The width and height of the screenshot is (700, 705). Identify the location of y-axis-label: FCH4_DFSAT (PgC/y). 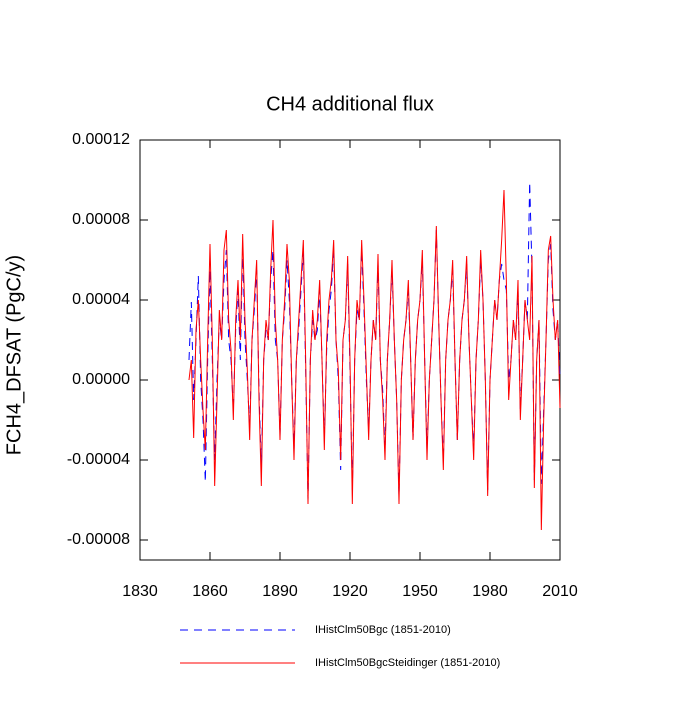
(14, 355).